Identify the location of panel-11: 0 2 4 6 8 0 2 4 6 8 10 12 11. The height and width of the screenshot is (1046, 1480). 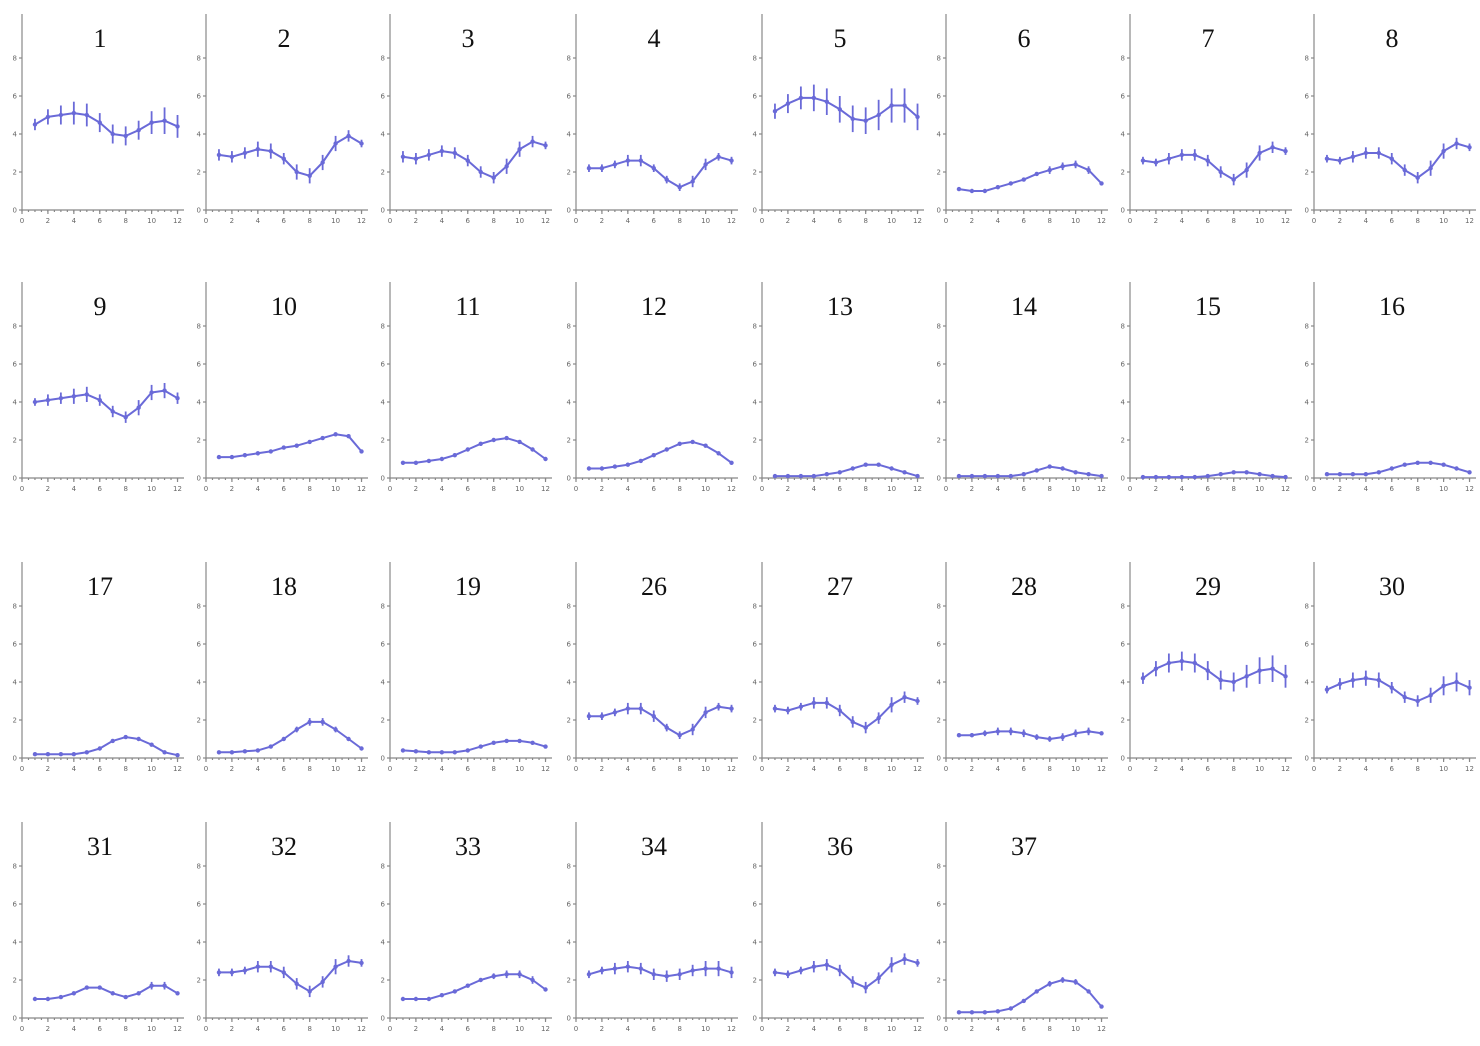
(467, 390).